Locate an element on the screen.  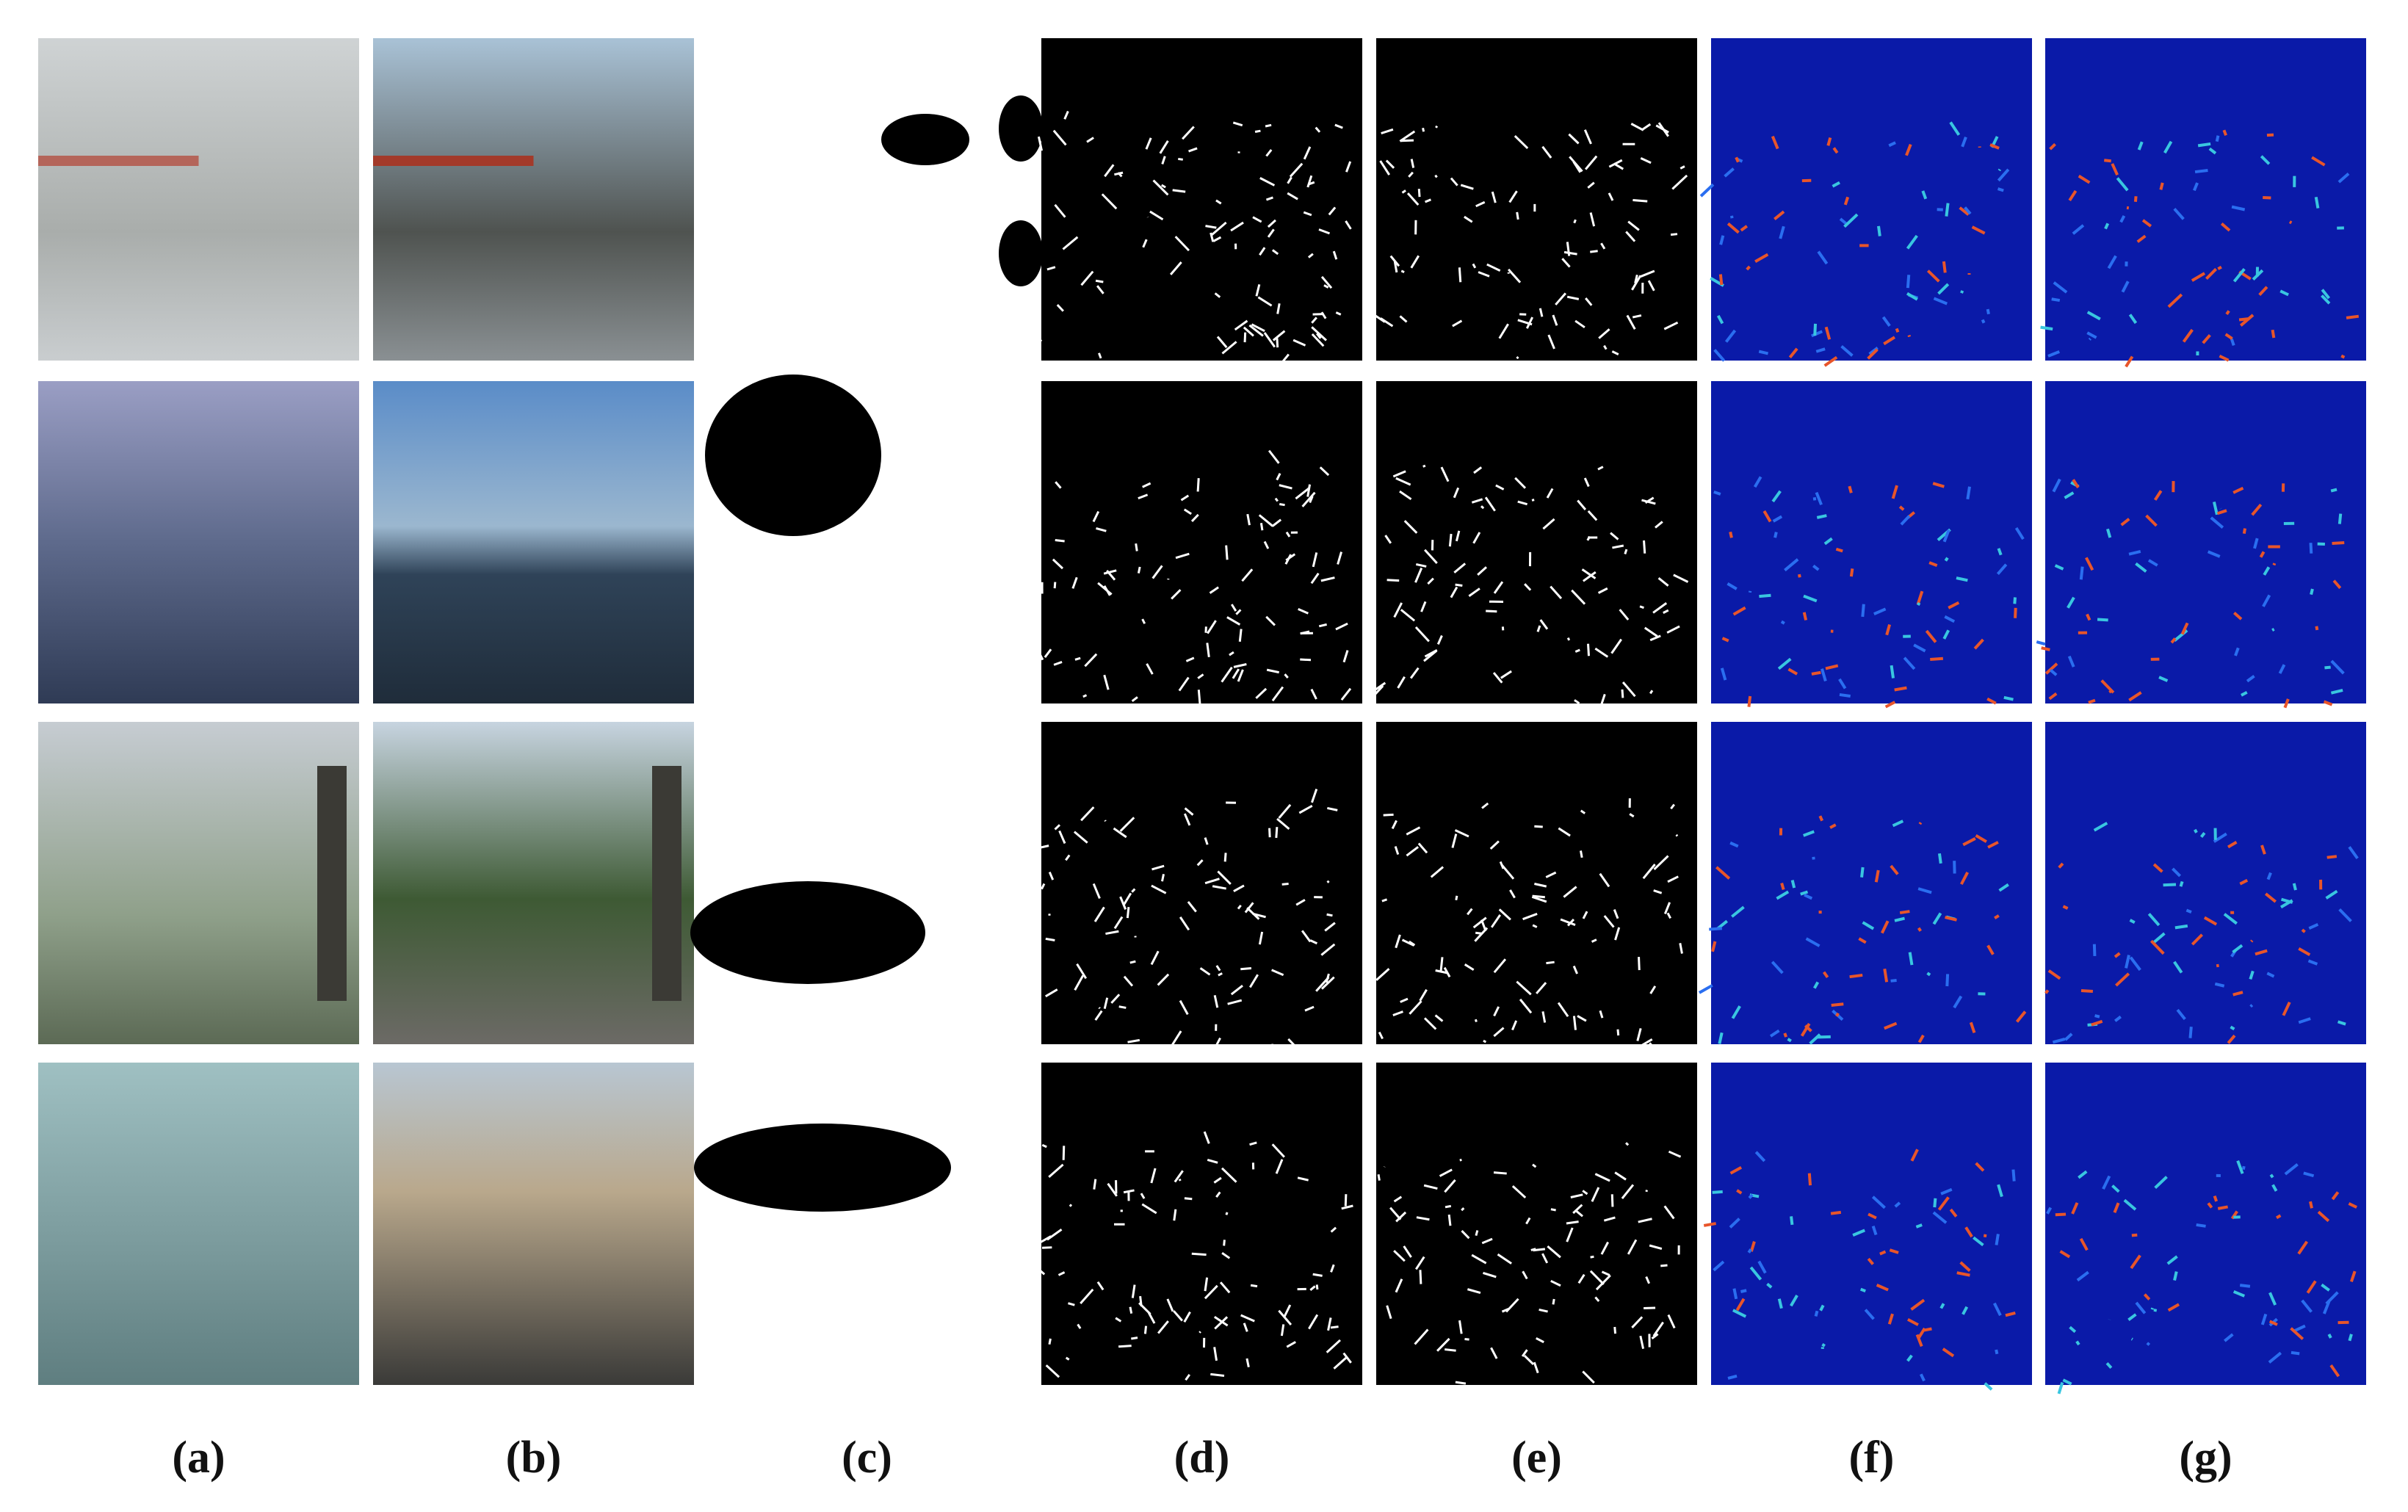
edge-map is located at coordinates (1536, 883).